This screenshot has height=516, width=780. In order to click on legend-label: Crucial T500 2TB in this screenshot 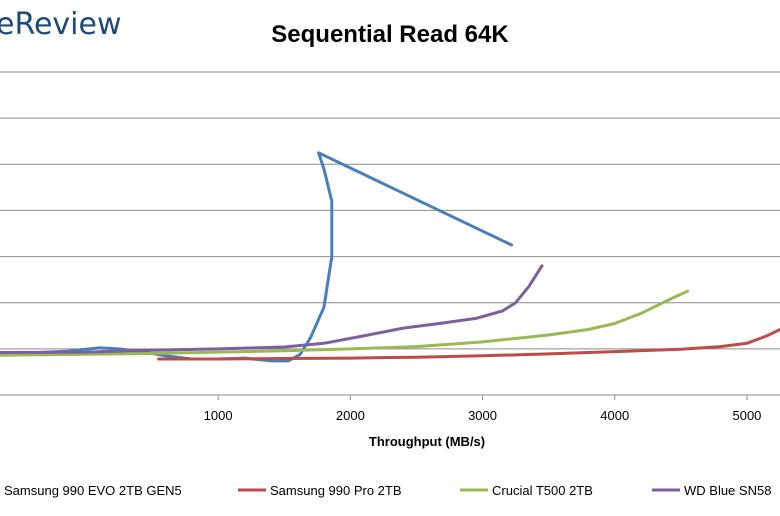, I will do `click(542, 490)`.